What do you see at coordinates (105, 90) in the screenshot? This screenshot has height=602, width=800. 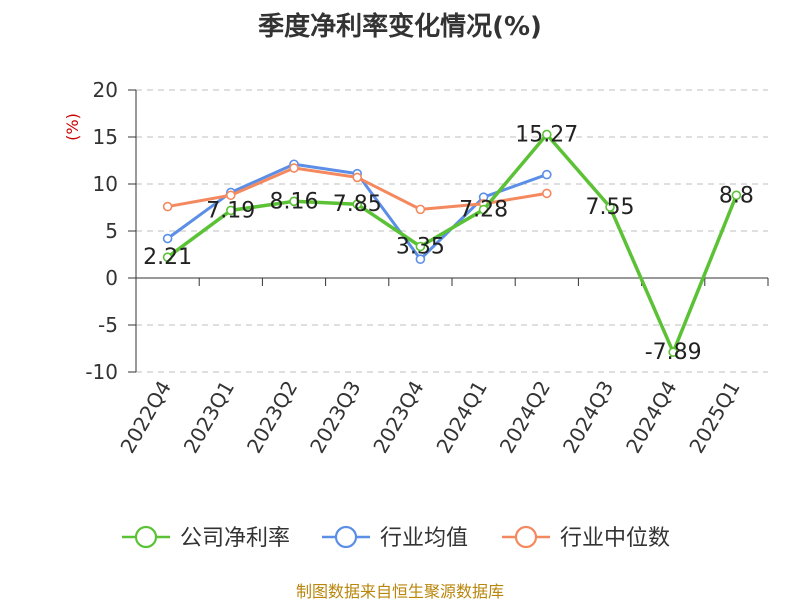 I see `y-tick-label: 20` at bounding box center [105, 90].